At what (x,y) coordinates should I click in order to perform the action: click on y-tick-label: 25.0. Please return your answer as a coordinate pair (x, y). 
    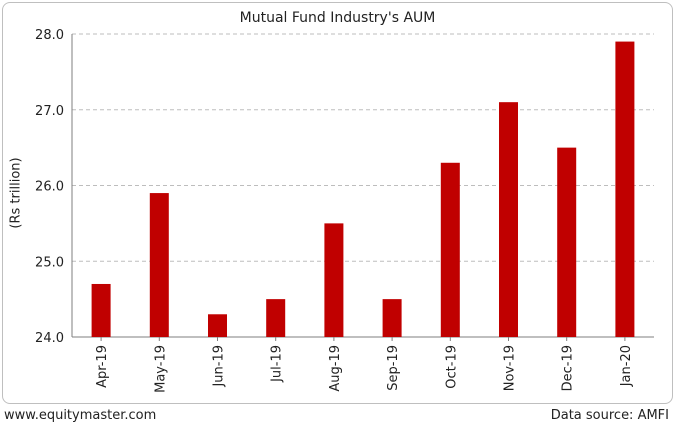
    Looking at the image, I should click on (49, 262).